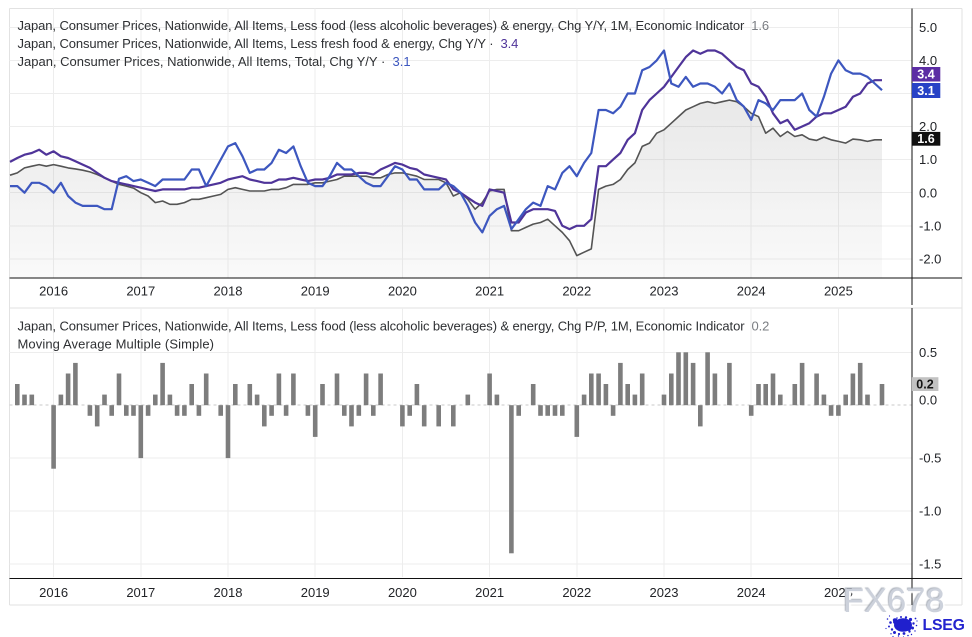 Image resolution: width=972 pixels, height=637 pixels. I want to click on svg-text: 0.5, so click(928, 352).